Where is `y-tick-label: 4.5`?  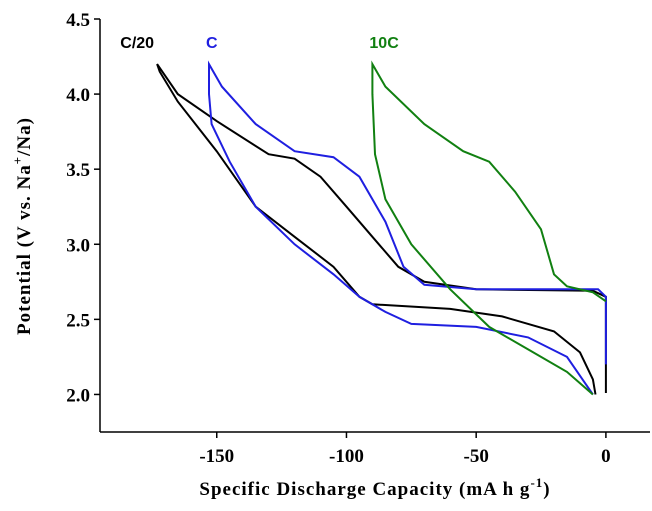 y-tick-label: 4.5 is located at coordinates (78, 20).